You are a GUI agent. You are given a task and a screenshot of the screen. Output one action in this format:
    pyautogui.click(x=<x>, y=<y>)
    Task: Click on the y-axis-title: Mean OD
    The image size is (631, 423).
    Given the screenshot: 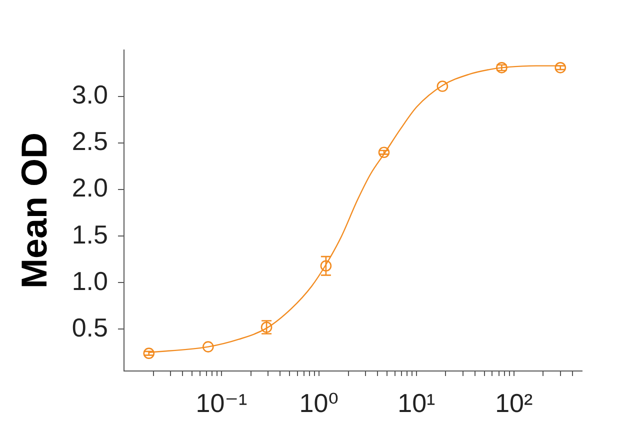 What is the action you would take?
    pyautogui.click(x=34, y=210)
    